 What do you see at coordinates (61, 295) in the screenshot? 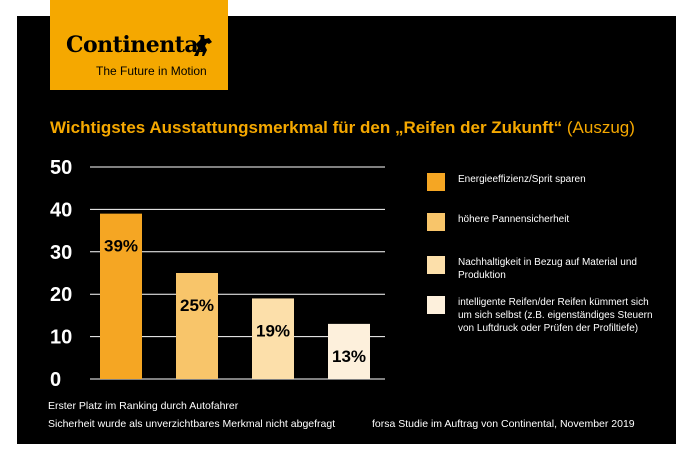
I see `y-tick-label: 20` at bounding box center [61, 295].